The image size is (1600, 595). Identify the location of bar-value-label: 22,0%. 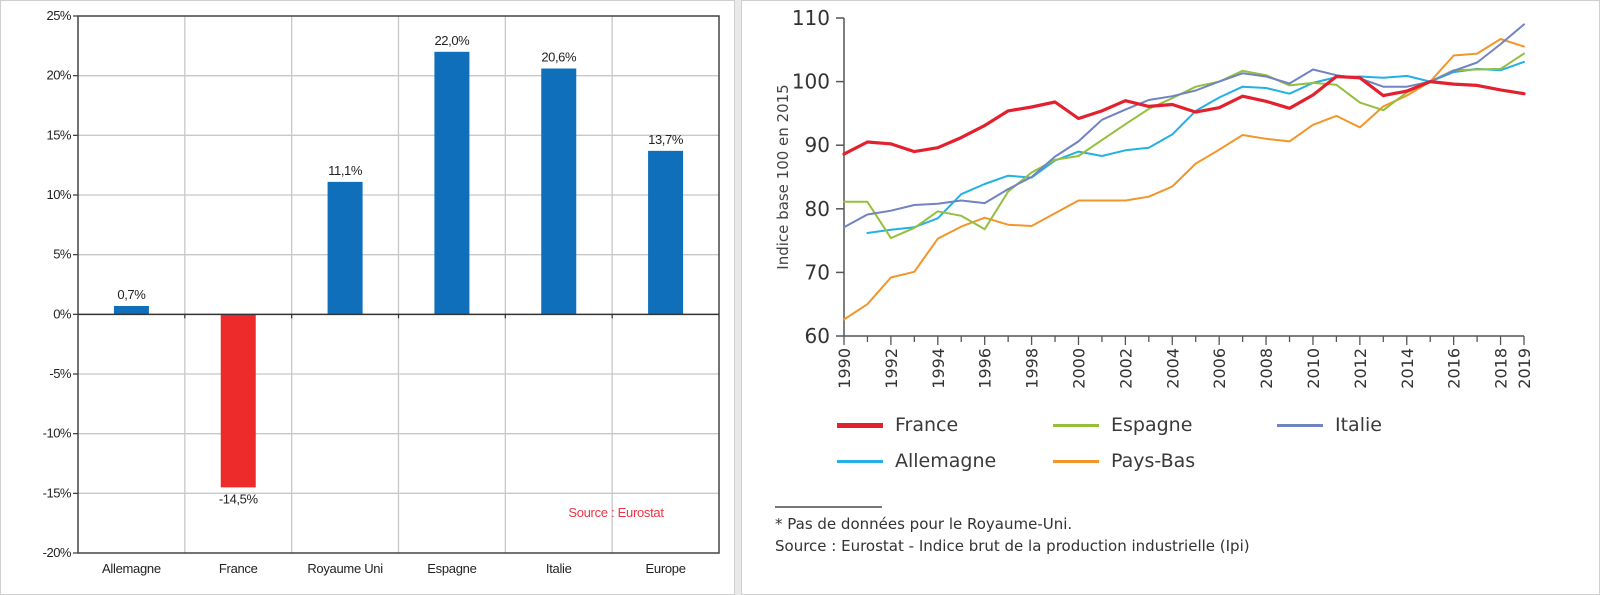
(452, 40).